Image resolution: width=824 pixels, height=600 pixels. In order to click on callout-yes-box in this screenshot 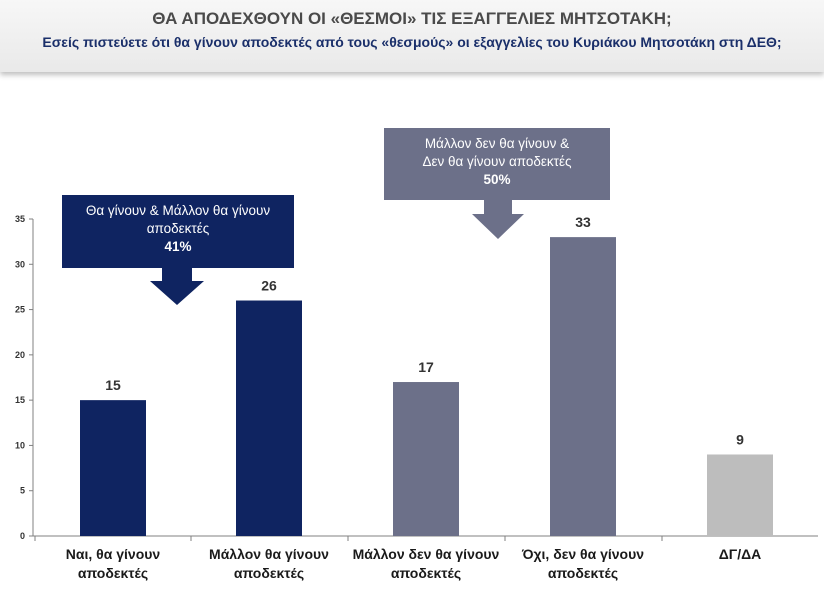, I will do `click(178, 231)`.